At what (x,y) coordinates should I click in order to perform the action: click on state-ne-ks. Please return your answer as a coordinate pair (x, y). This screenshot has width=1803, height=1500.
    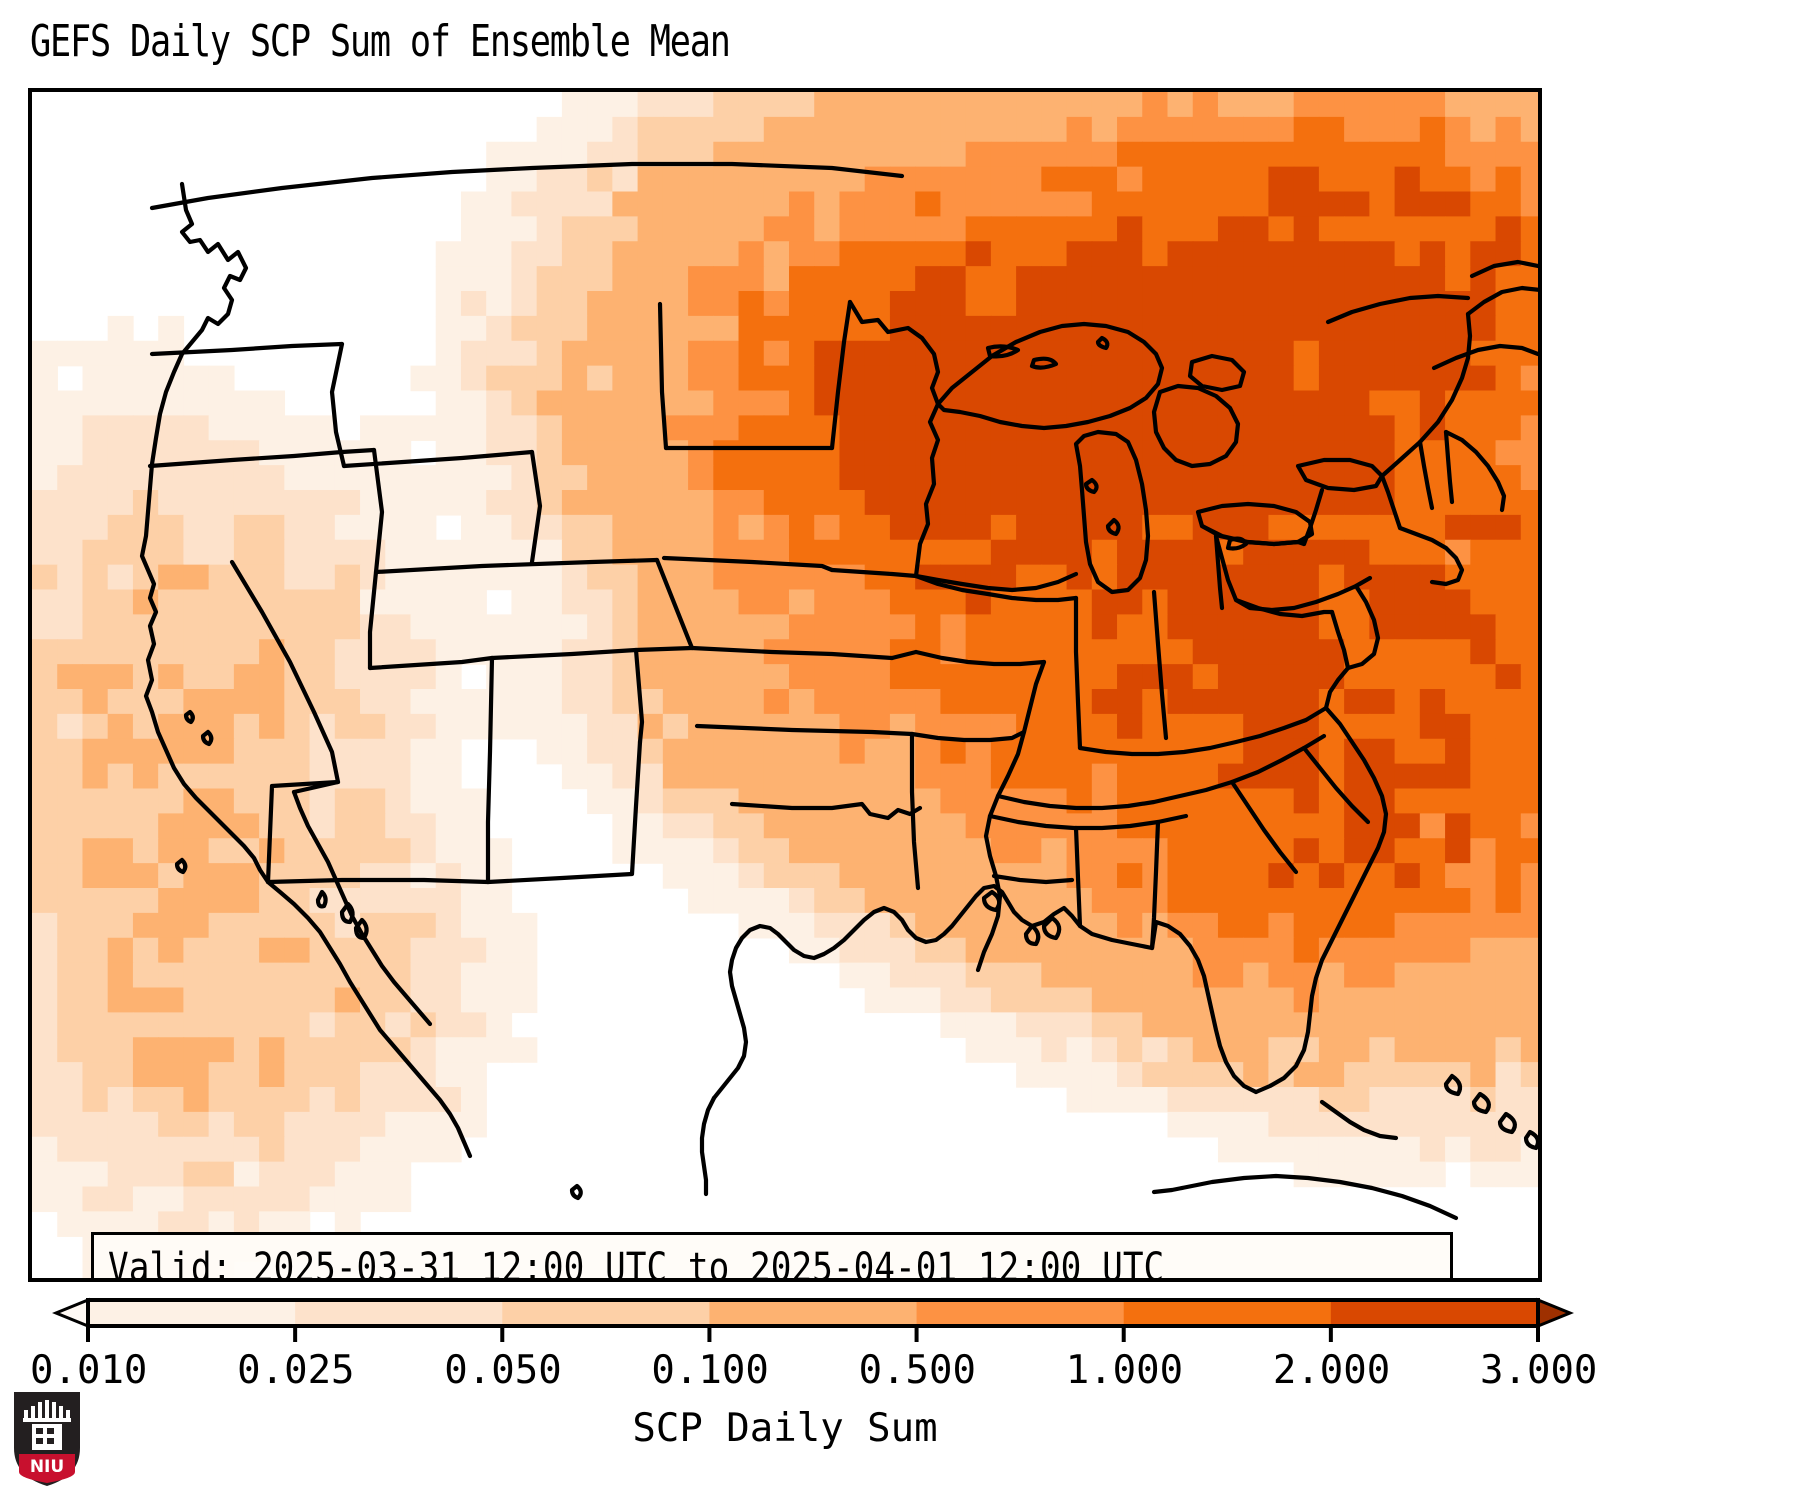
    Looking at the image, I should click on (792, 653).